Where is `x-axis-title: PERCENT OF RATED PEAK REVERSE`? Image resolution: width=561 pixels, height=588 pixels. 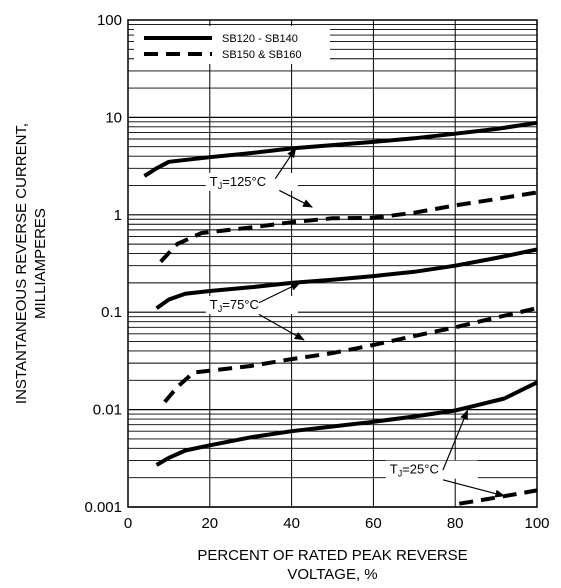
x-axis-title: PERCENT OF RATED PEAK REVERSE is located at coordinates (332, 555).